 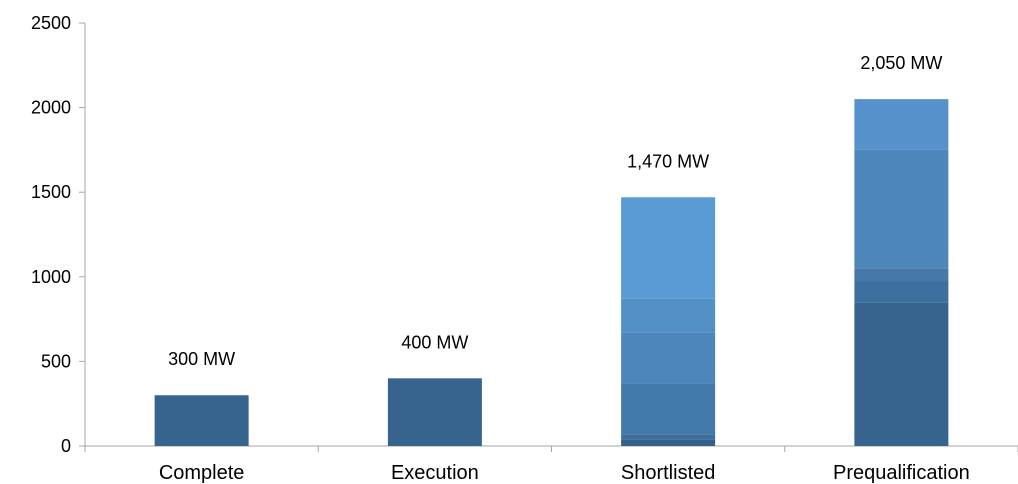 I want to click on bar-stack-complete, so click(x=201, y=420).